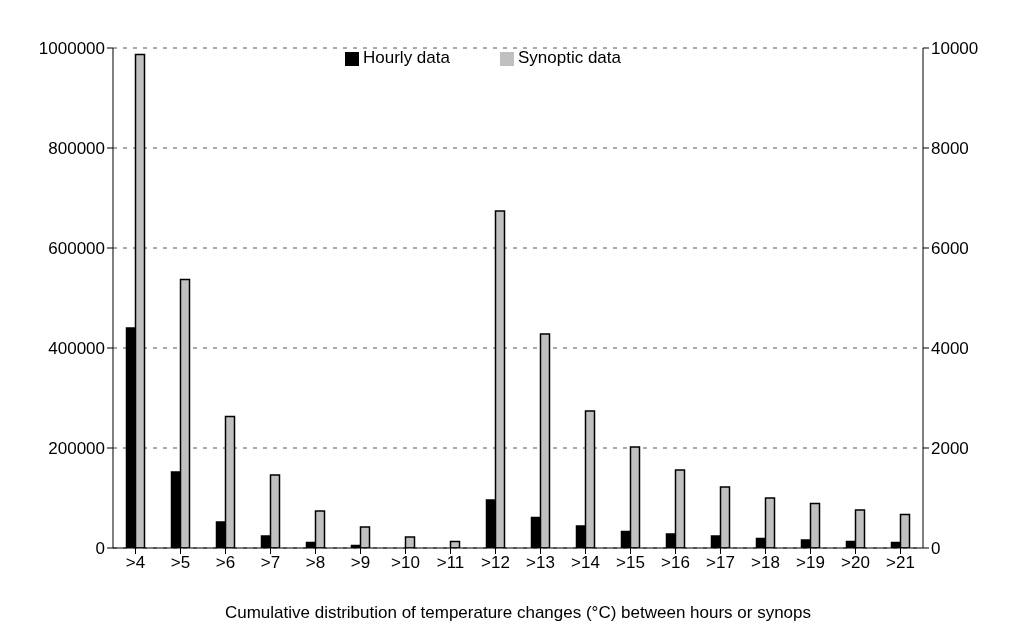 The height and width of the screenshot is (638, 1021). Describe the element at coordinates (360, 563) in the screenshot. I see `x-tick-label: >9` at that location.